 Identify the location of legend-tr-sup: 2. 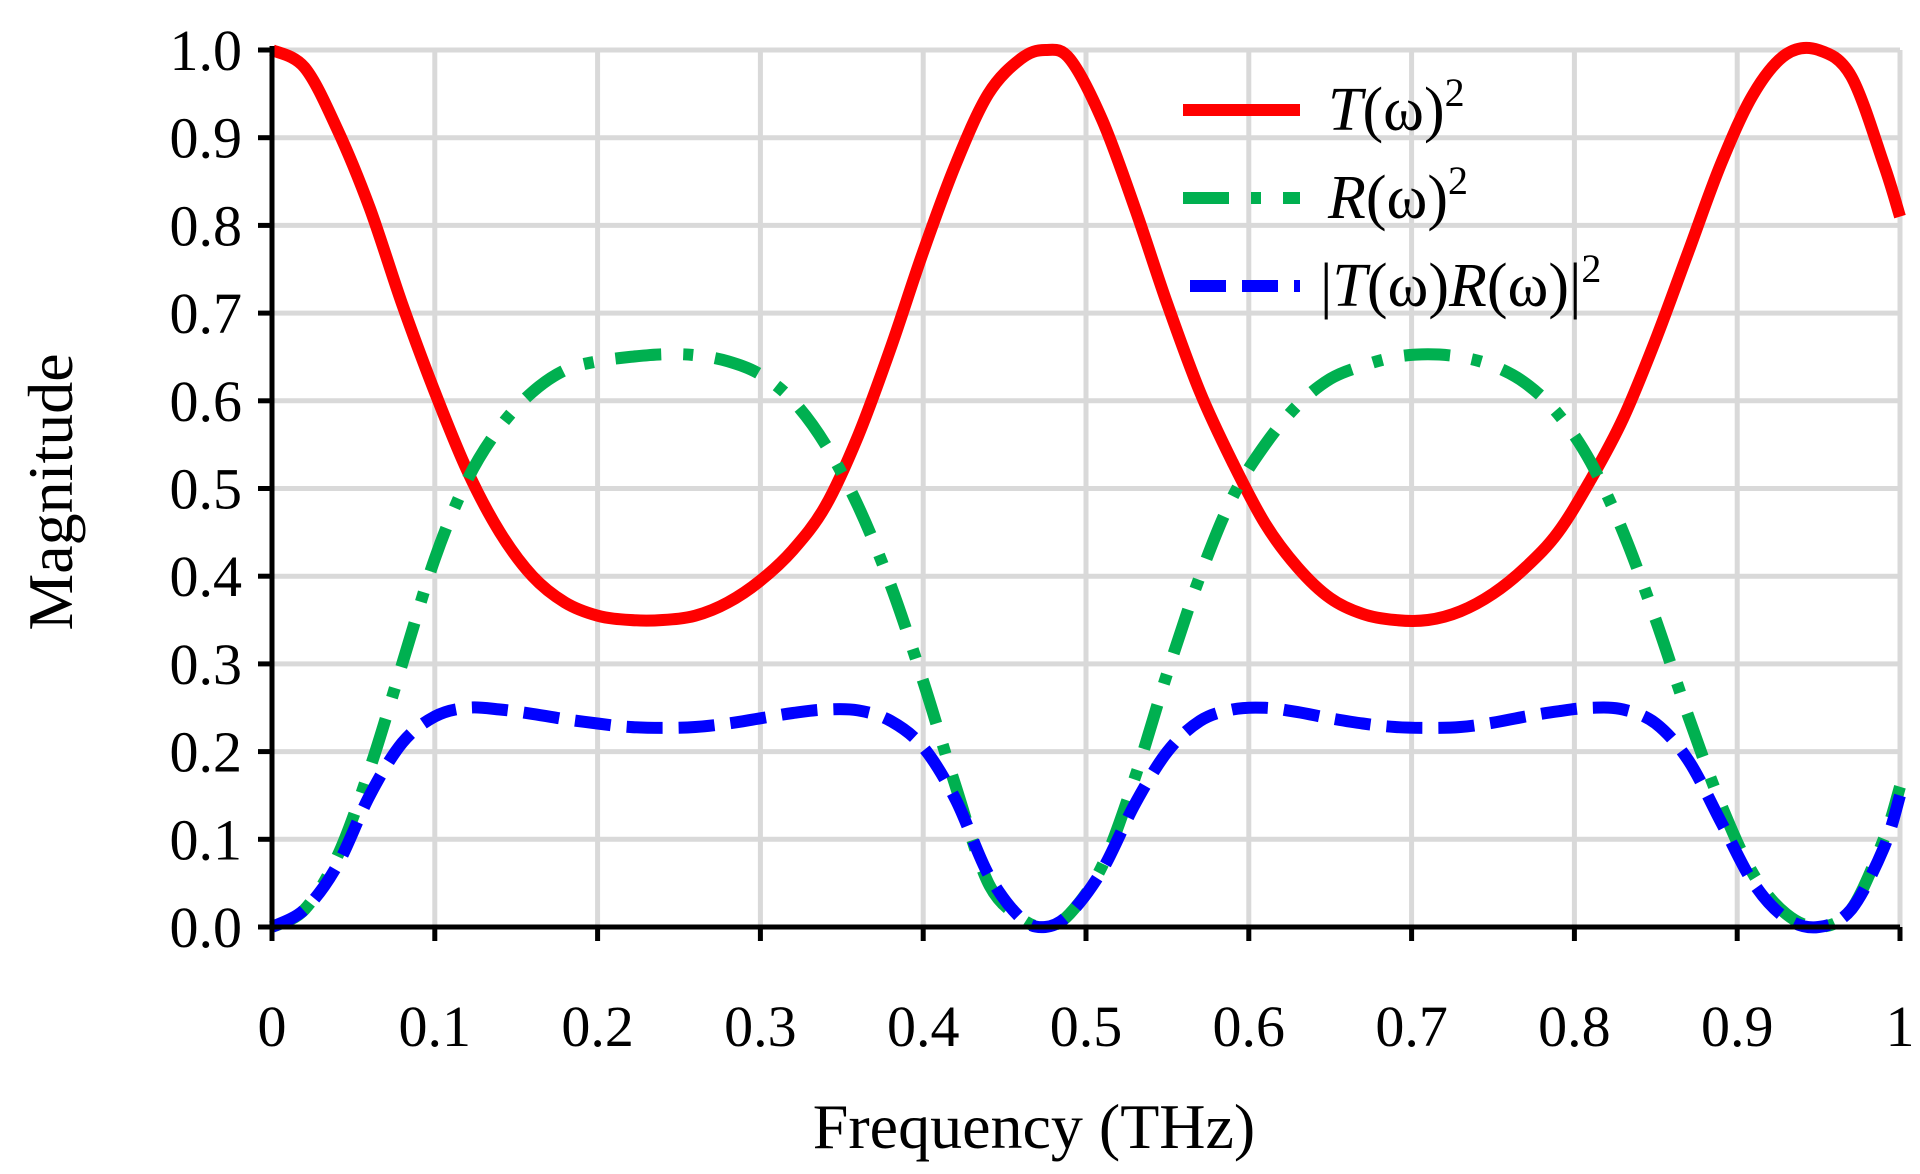
(1591, 268).